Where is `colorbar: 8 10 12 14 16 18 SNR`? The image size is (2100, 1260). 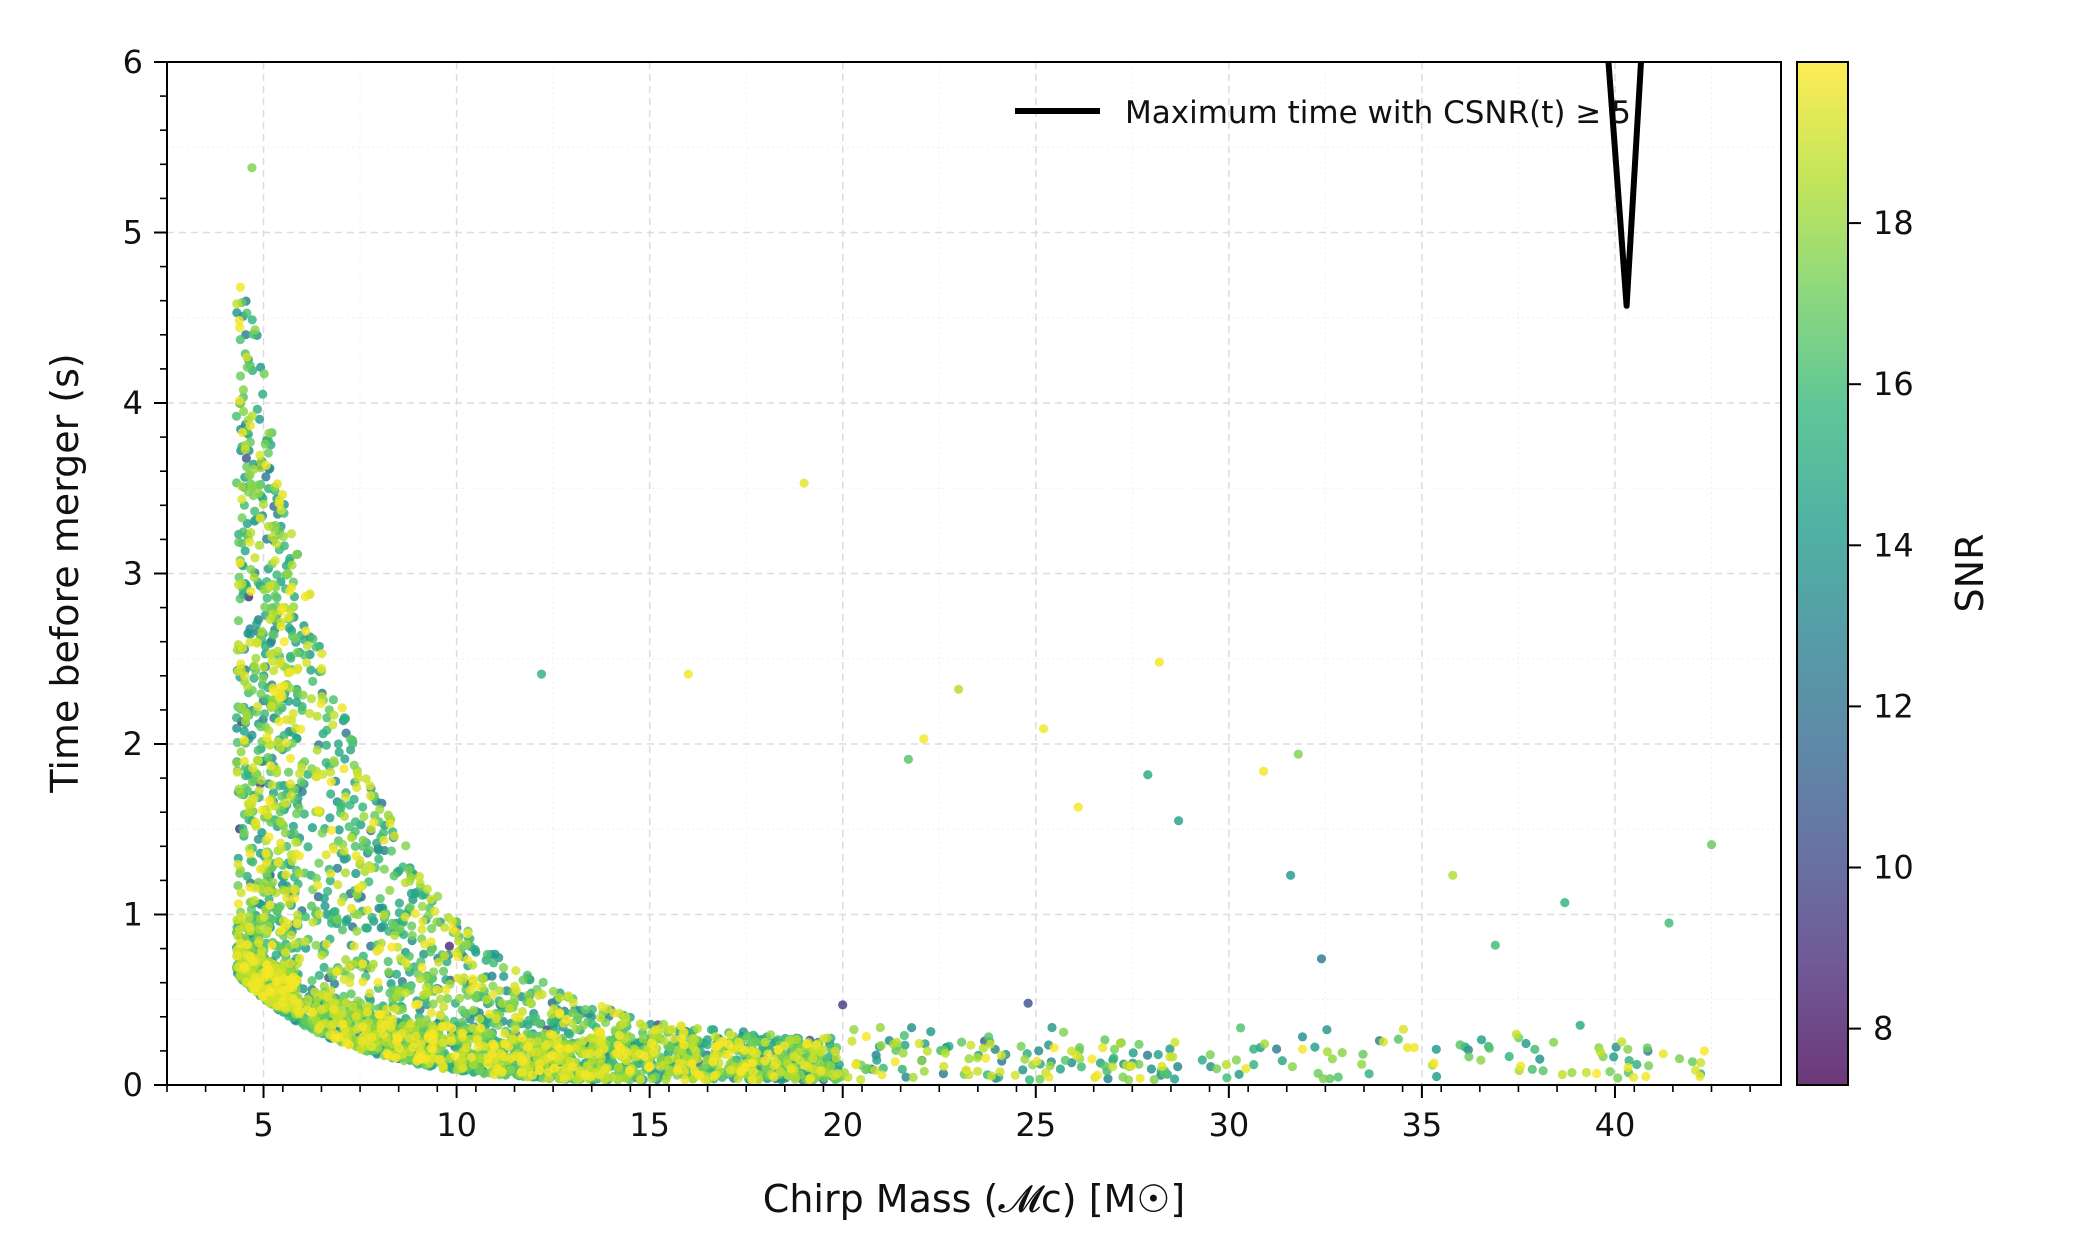
colorbar: 8 10 12 14 16 18 SNR is located at coordinates (1894, 573).